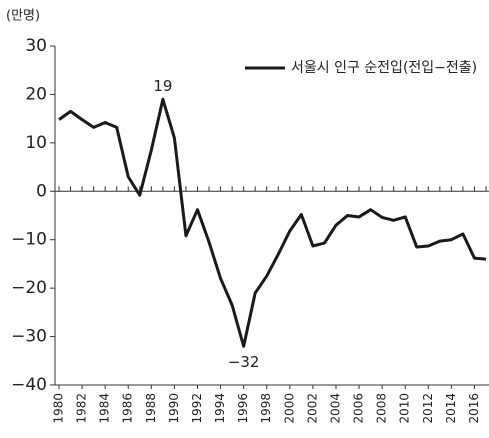  I want to click on y-tick-label: −20, so click(29, 288).